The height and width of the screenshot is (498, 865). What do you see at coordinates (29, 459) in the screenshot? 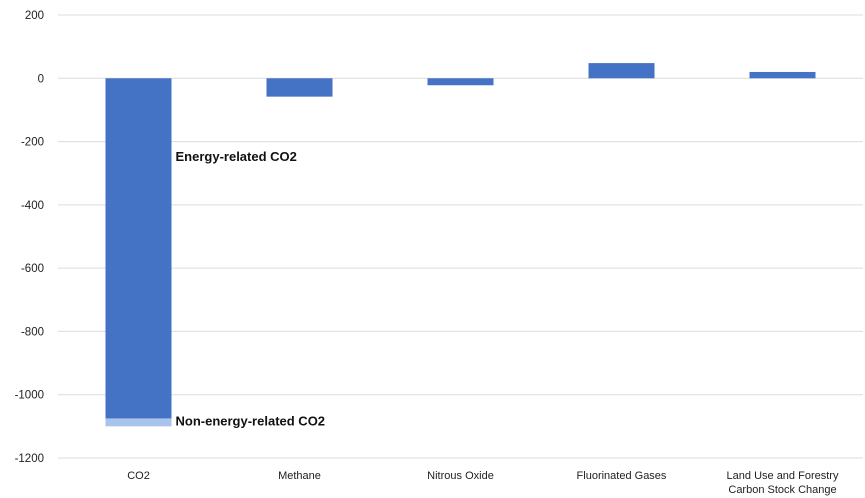
I see `y-tick-label: -1200` at bounding box center [29, 459].